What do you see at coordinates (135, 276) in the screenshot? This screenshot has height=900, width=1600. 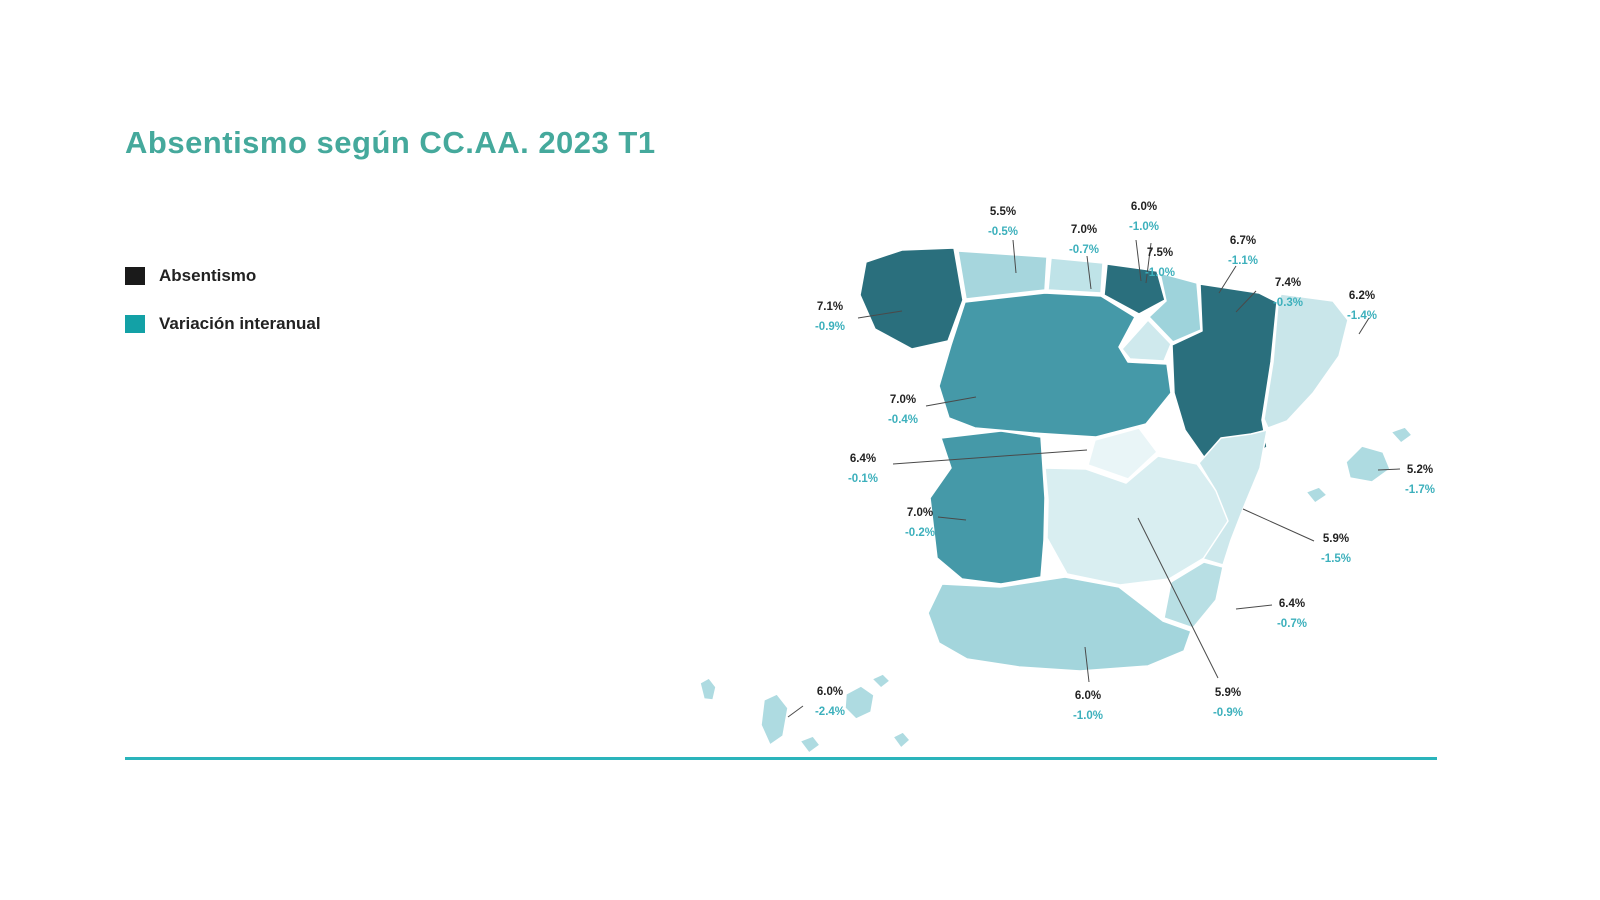 I see `legend-swatch-absentismo` at bounding box center [135, 276].